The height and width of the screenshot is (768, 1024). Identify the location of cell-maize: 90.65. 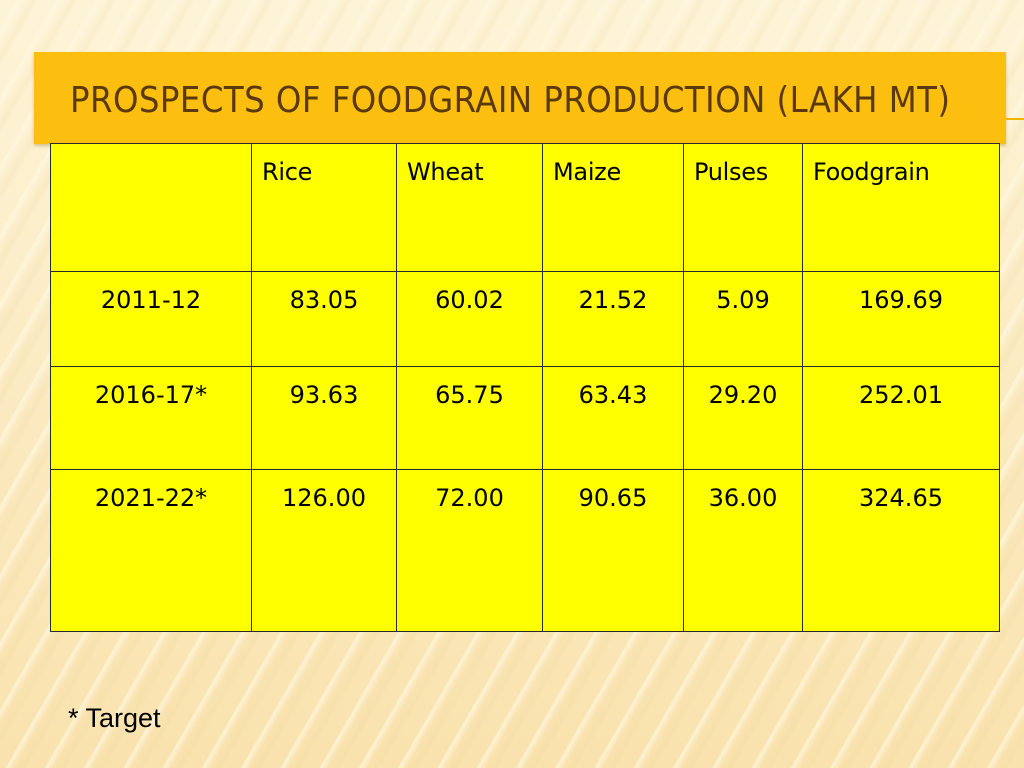
(613, 550).